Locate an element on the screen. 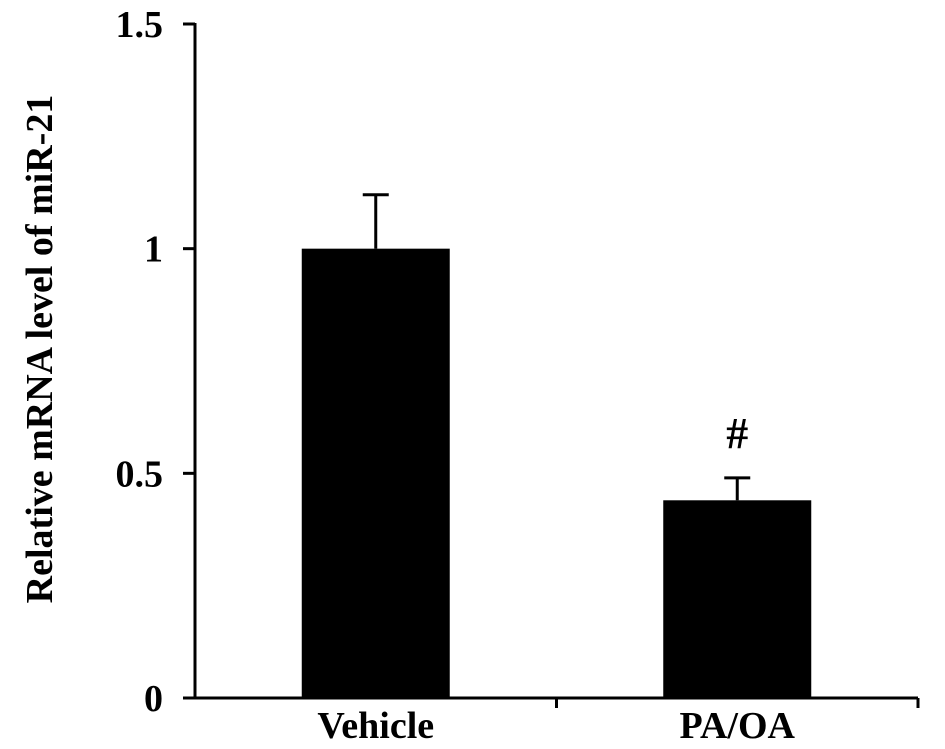 The height and width of the screenshot is (749, 945). y-tick-label: 0.5 is located at coordinates (140, 474).